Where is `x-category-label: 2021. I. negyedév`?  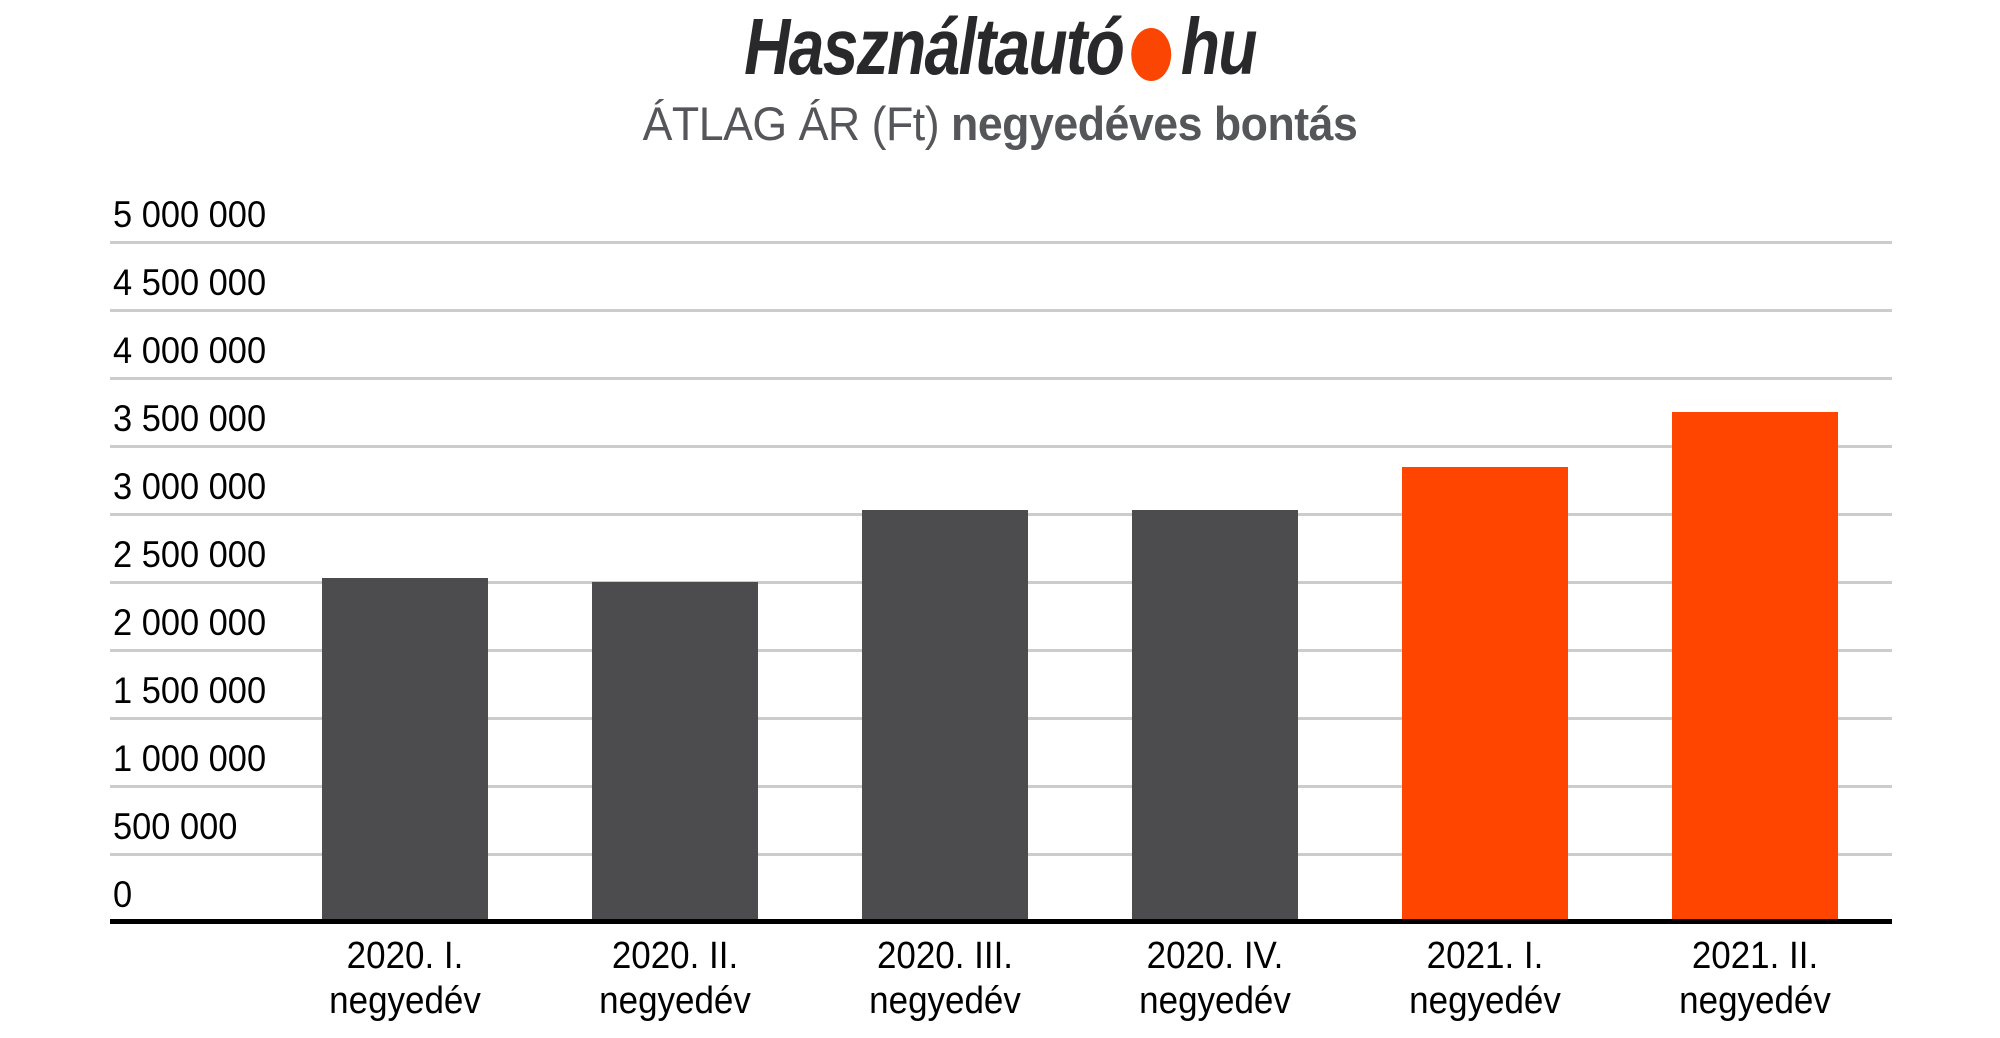
x-category-label: 2021. I. negyedév is located at coordinates (1485, 979).